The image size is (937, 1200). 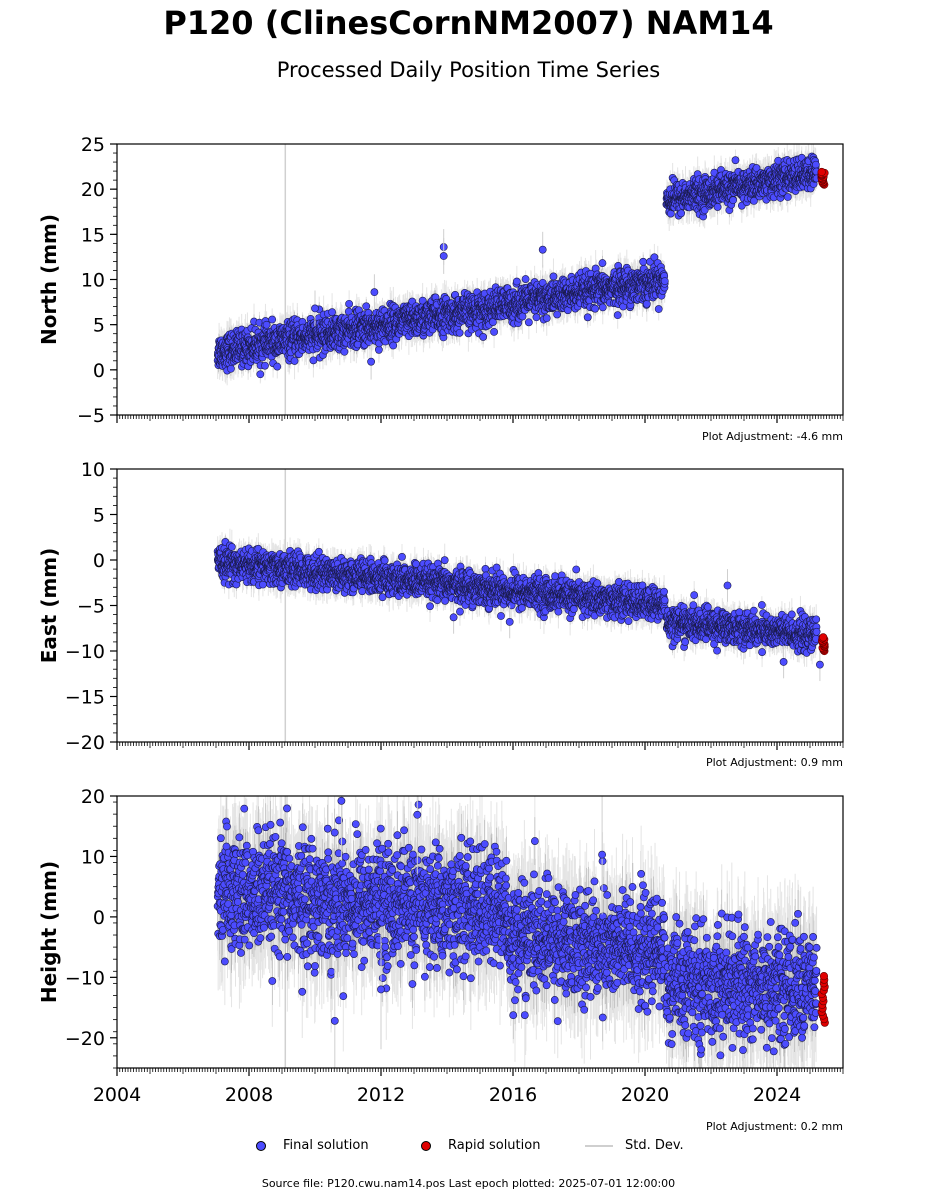 What do you see at coordinates (468, 23) in the screenshot?
I see `chart-title: P120 (ClinesCornNM2007) NAM14` at bounding box center [468, 23].